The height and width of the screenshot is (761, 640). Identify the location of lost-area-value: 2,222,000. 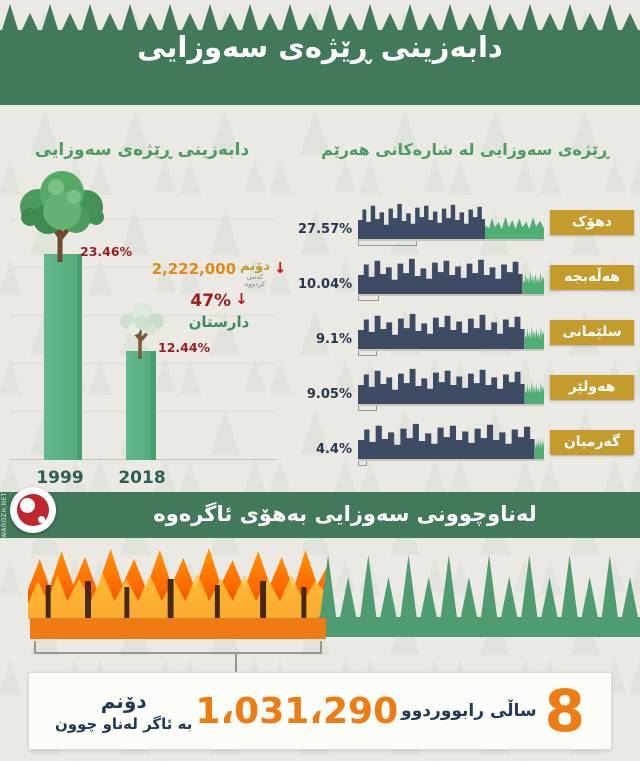
(194, 269).